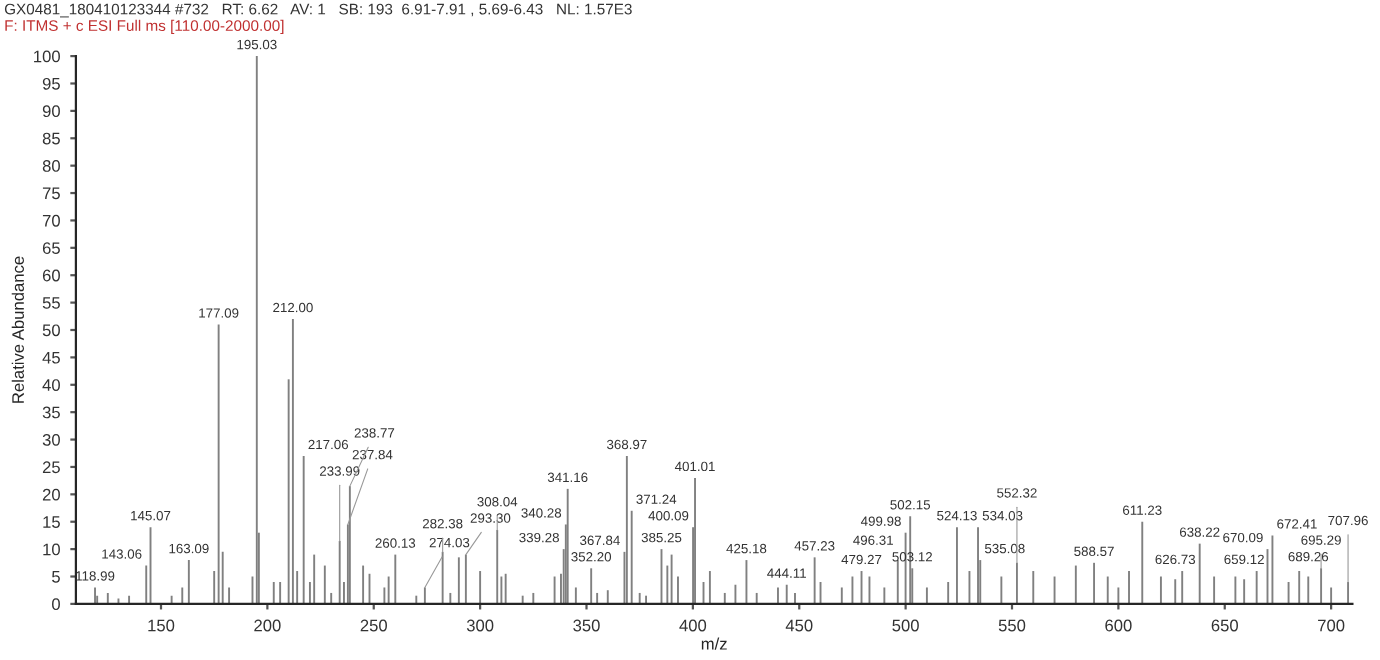 The width and height of the screenshot is (1380, 660). What do you see at coordinates (714, 643) in the screenshot?
I see `x-axis-title: m/z` at bounding box center [714, 643].